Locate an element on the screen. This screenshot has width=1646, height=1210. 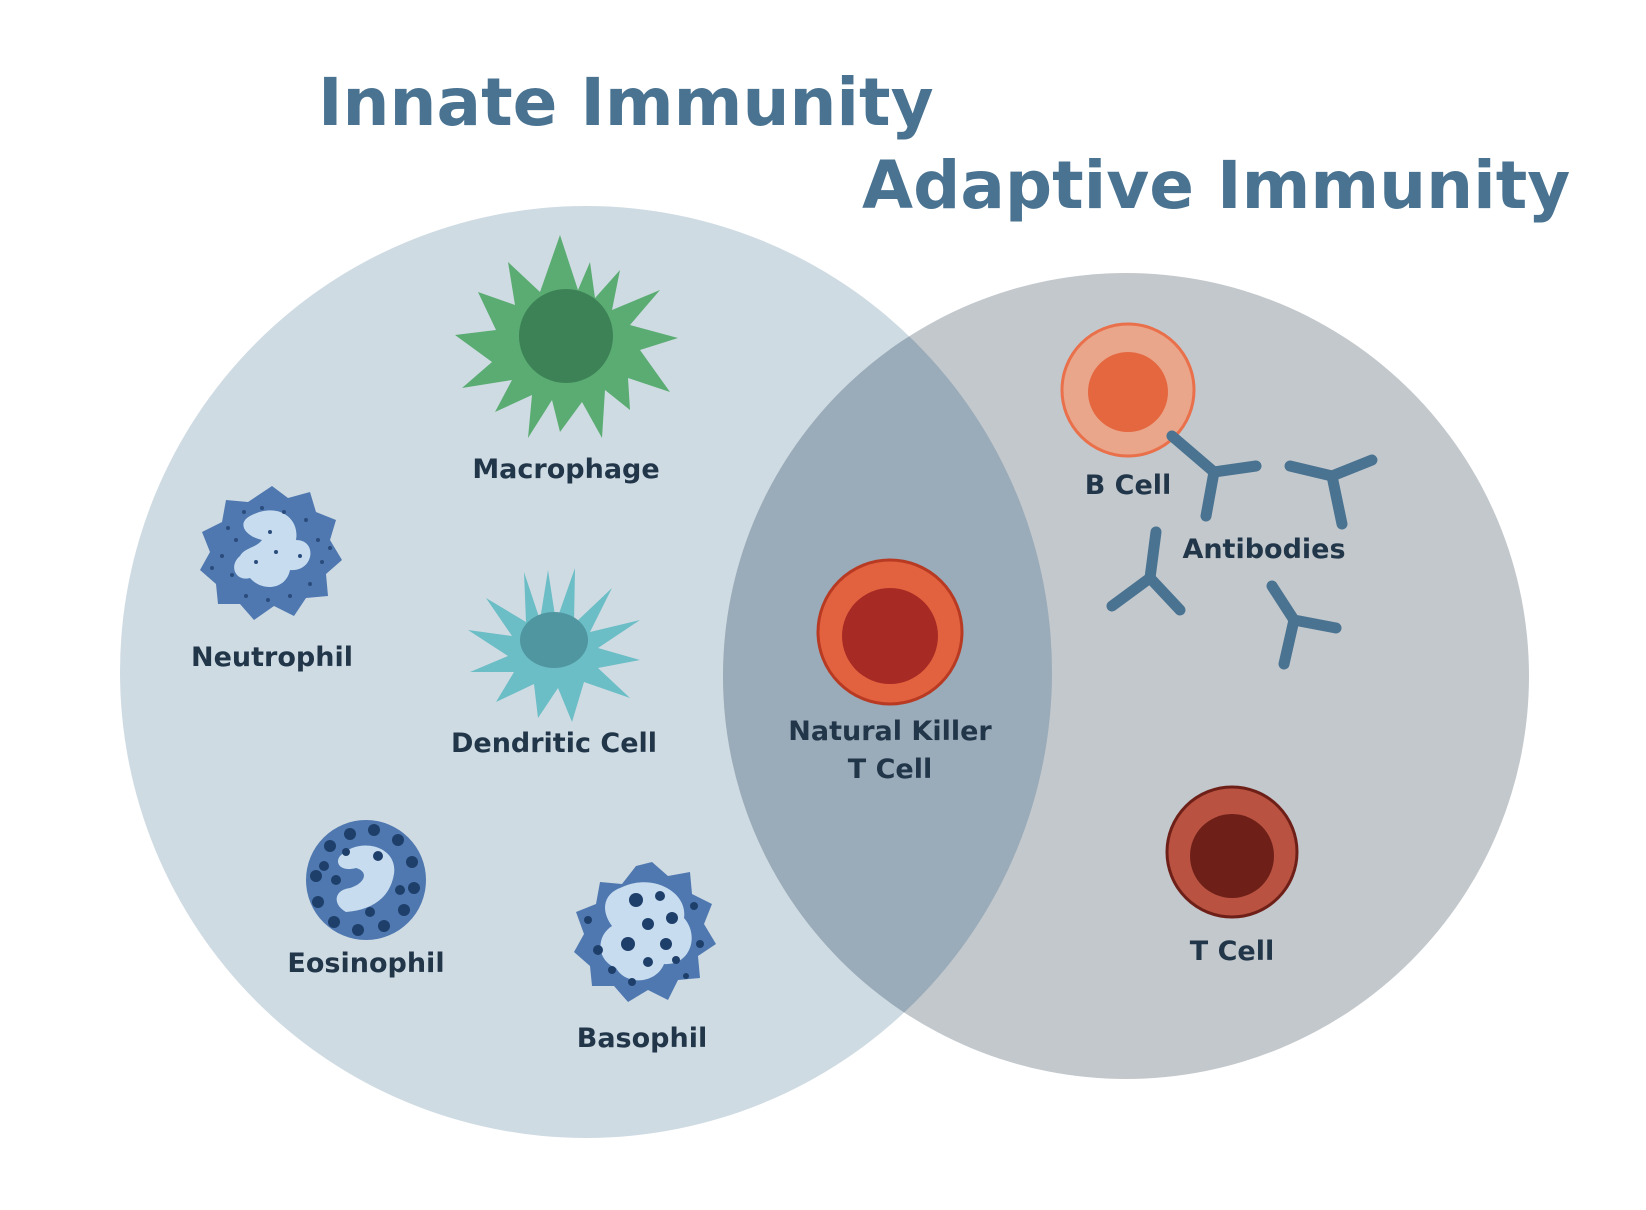
t-cell-icon is located at coordinates (1232, 852).